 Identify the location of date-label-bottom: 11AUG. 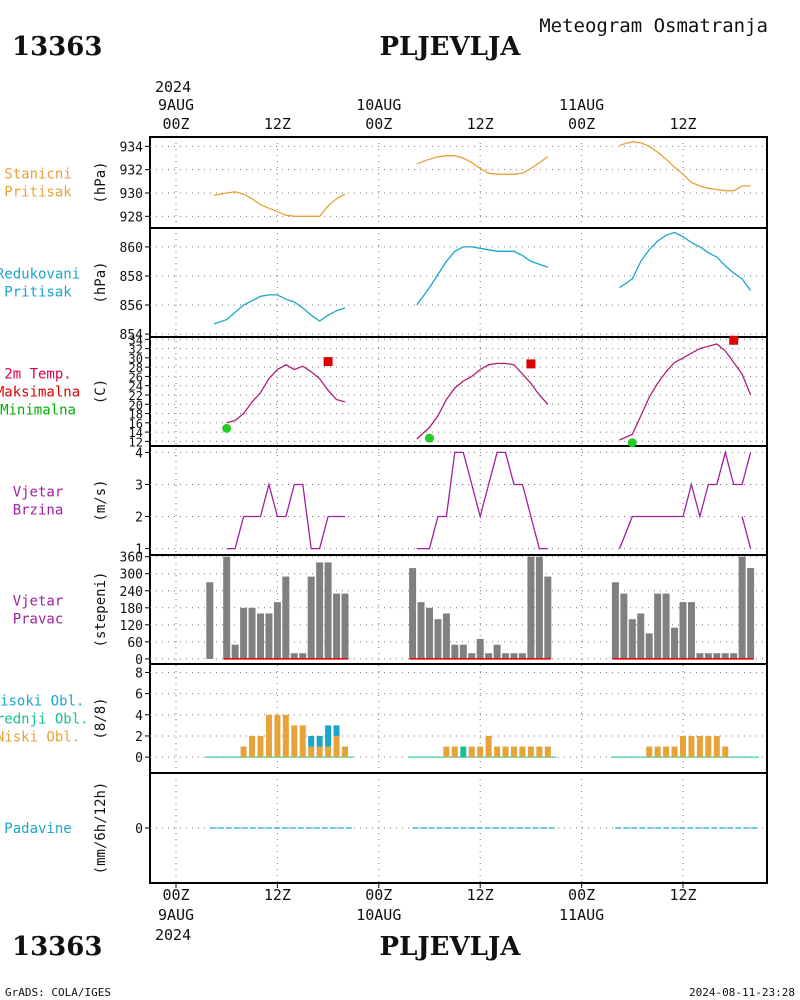
(581, 915).